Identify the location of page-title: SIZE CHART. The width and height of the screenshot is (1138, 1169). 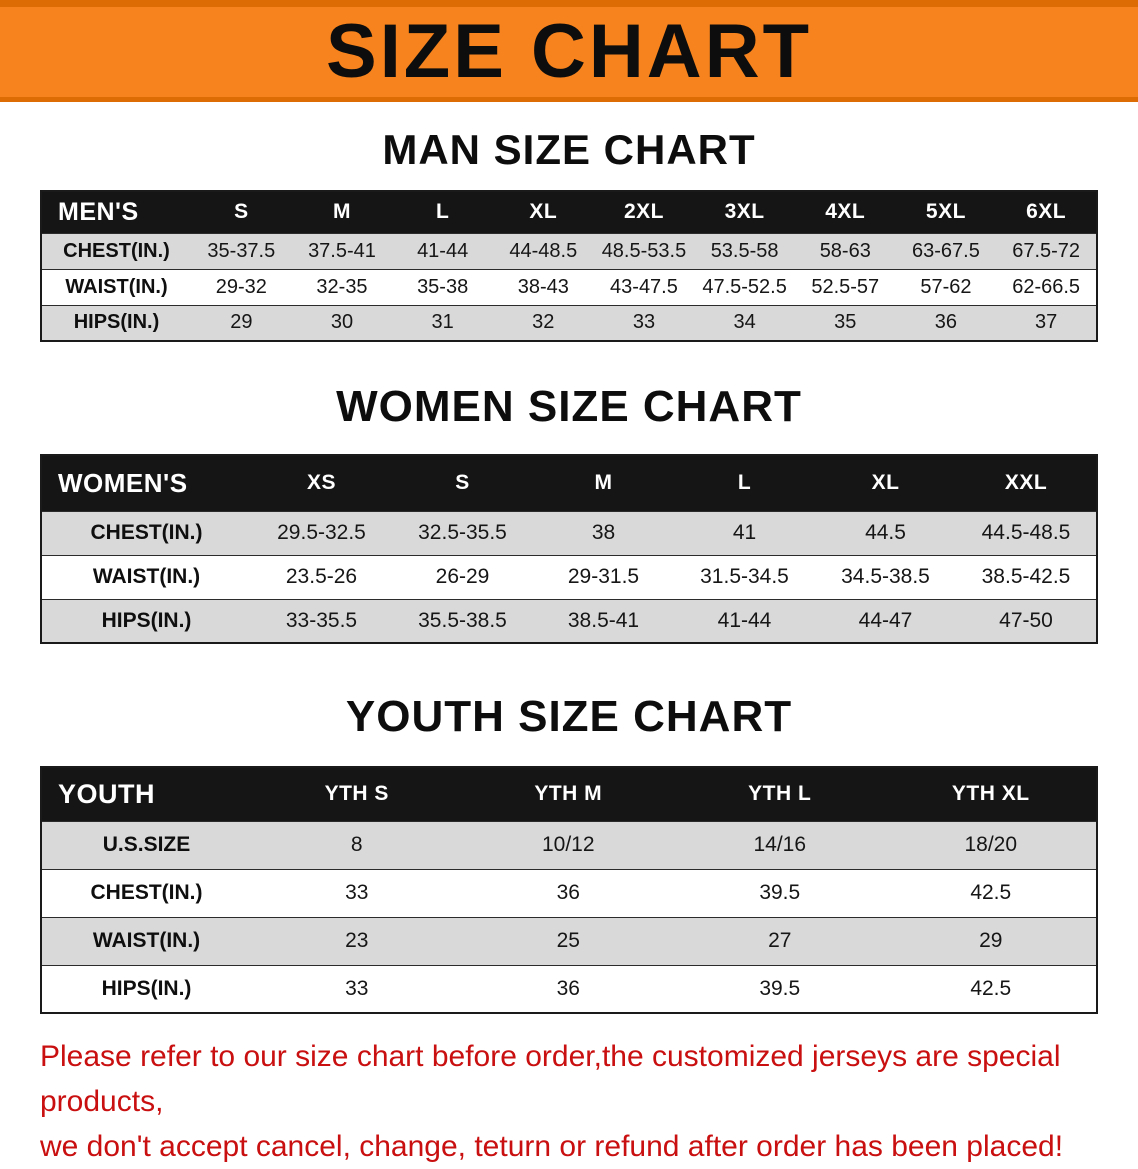
(569, 51).